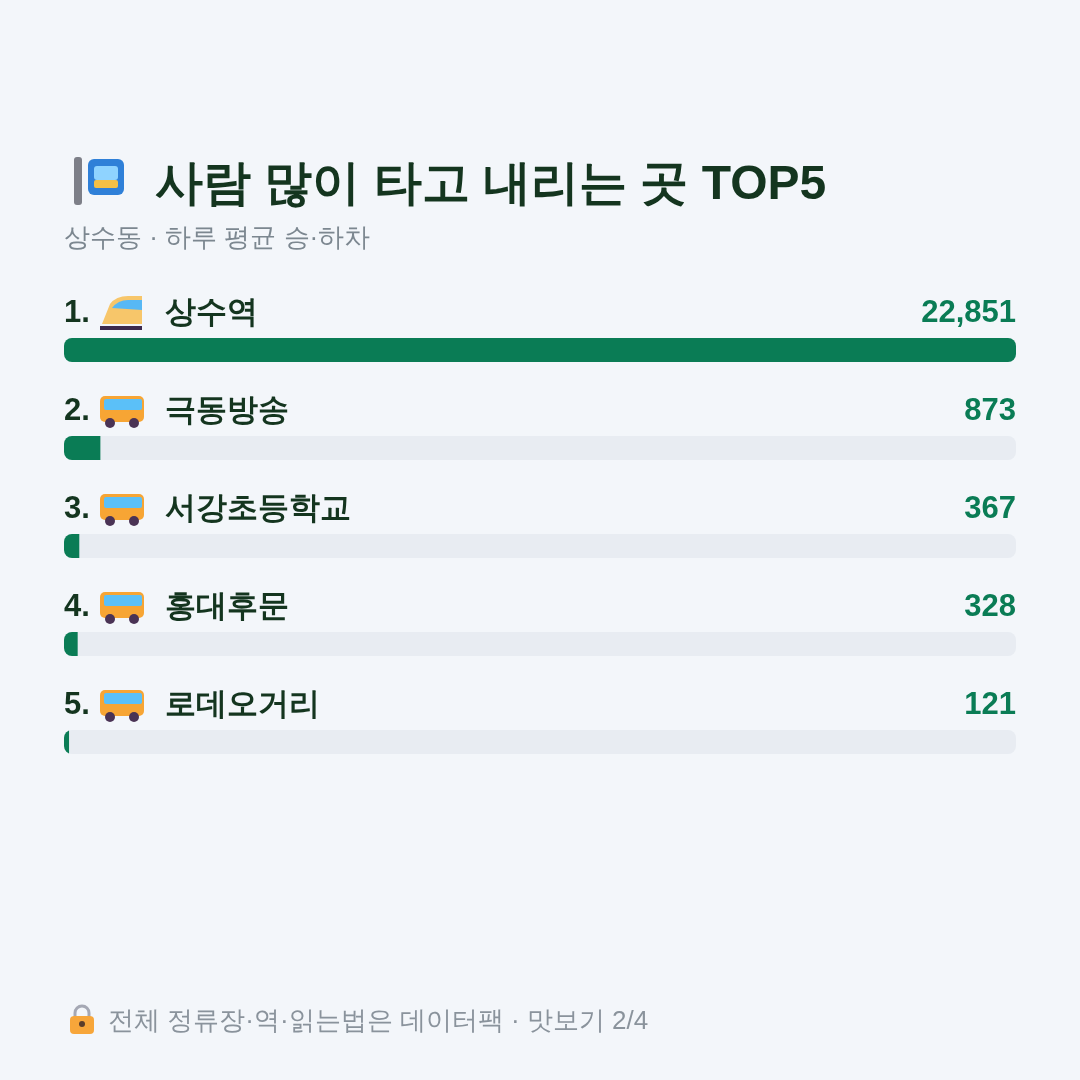  Describe the element at coordinates (192, 703) in the screenshot. I see `category-label: 5. 로데오거리` at that location.